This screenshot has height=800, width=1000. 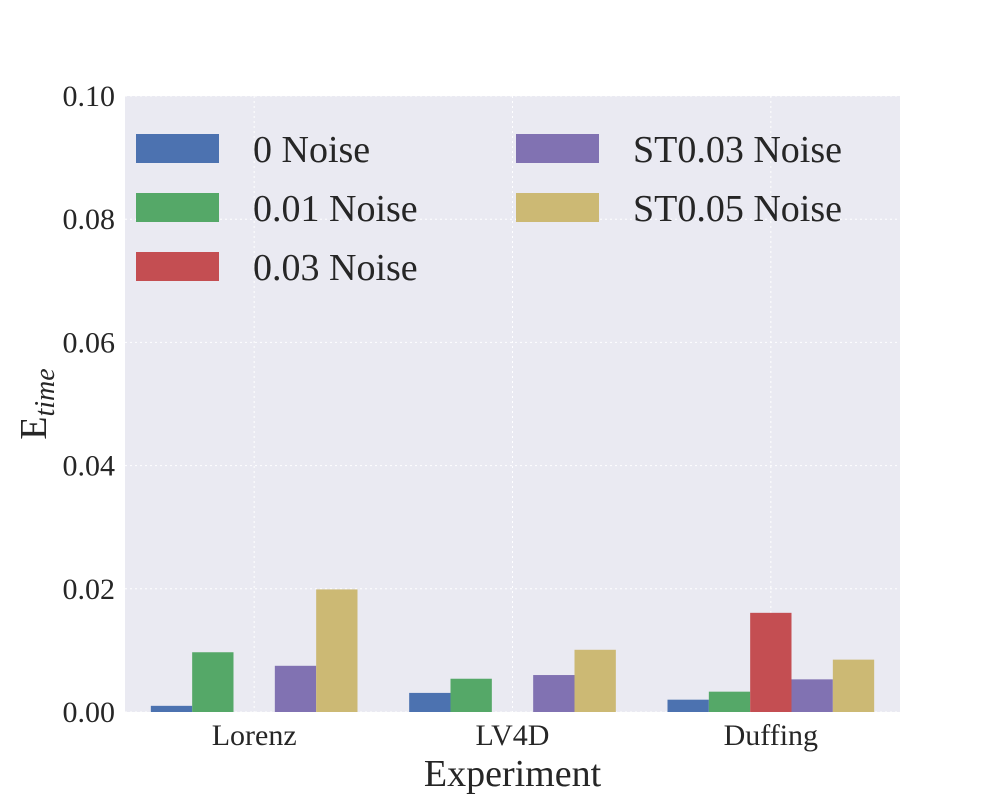 What do you see at coordinates (89, 404) in the screenshot?
I see `y-axis-ticks: 0.00 0.02 0.04 0.06 0.08 0.10` at bounding box center [89, 404].